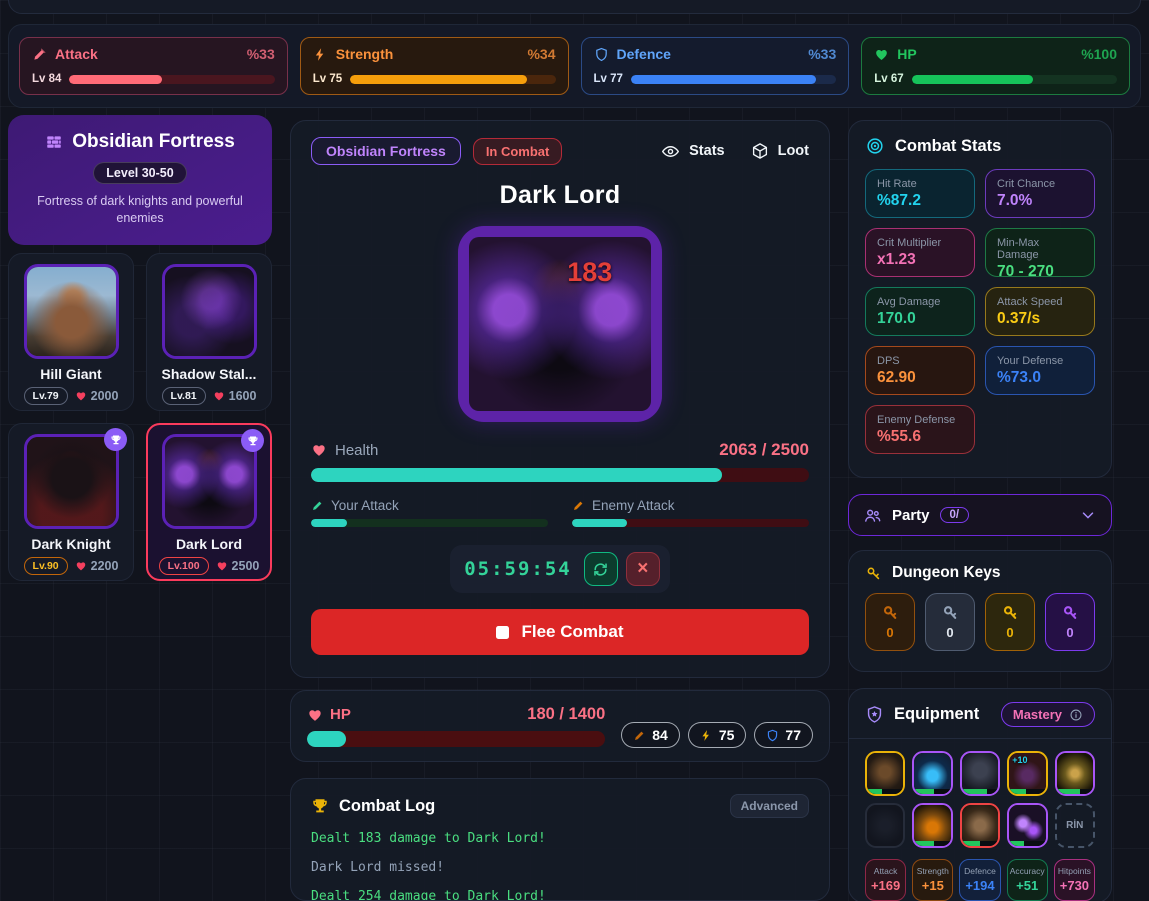 This screenshot has width=1149, height=901. What do you see at coordinates (885, 825) in the screenshot?
I see `equip-slot-empty` at bounding box center [885, 825].